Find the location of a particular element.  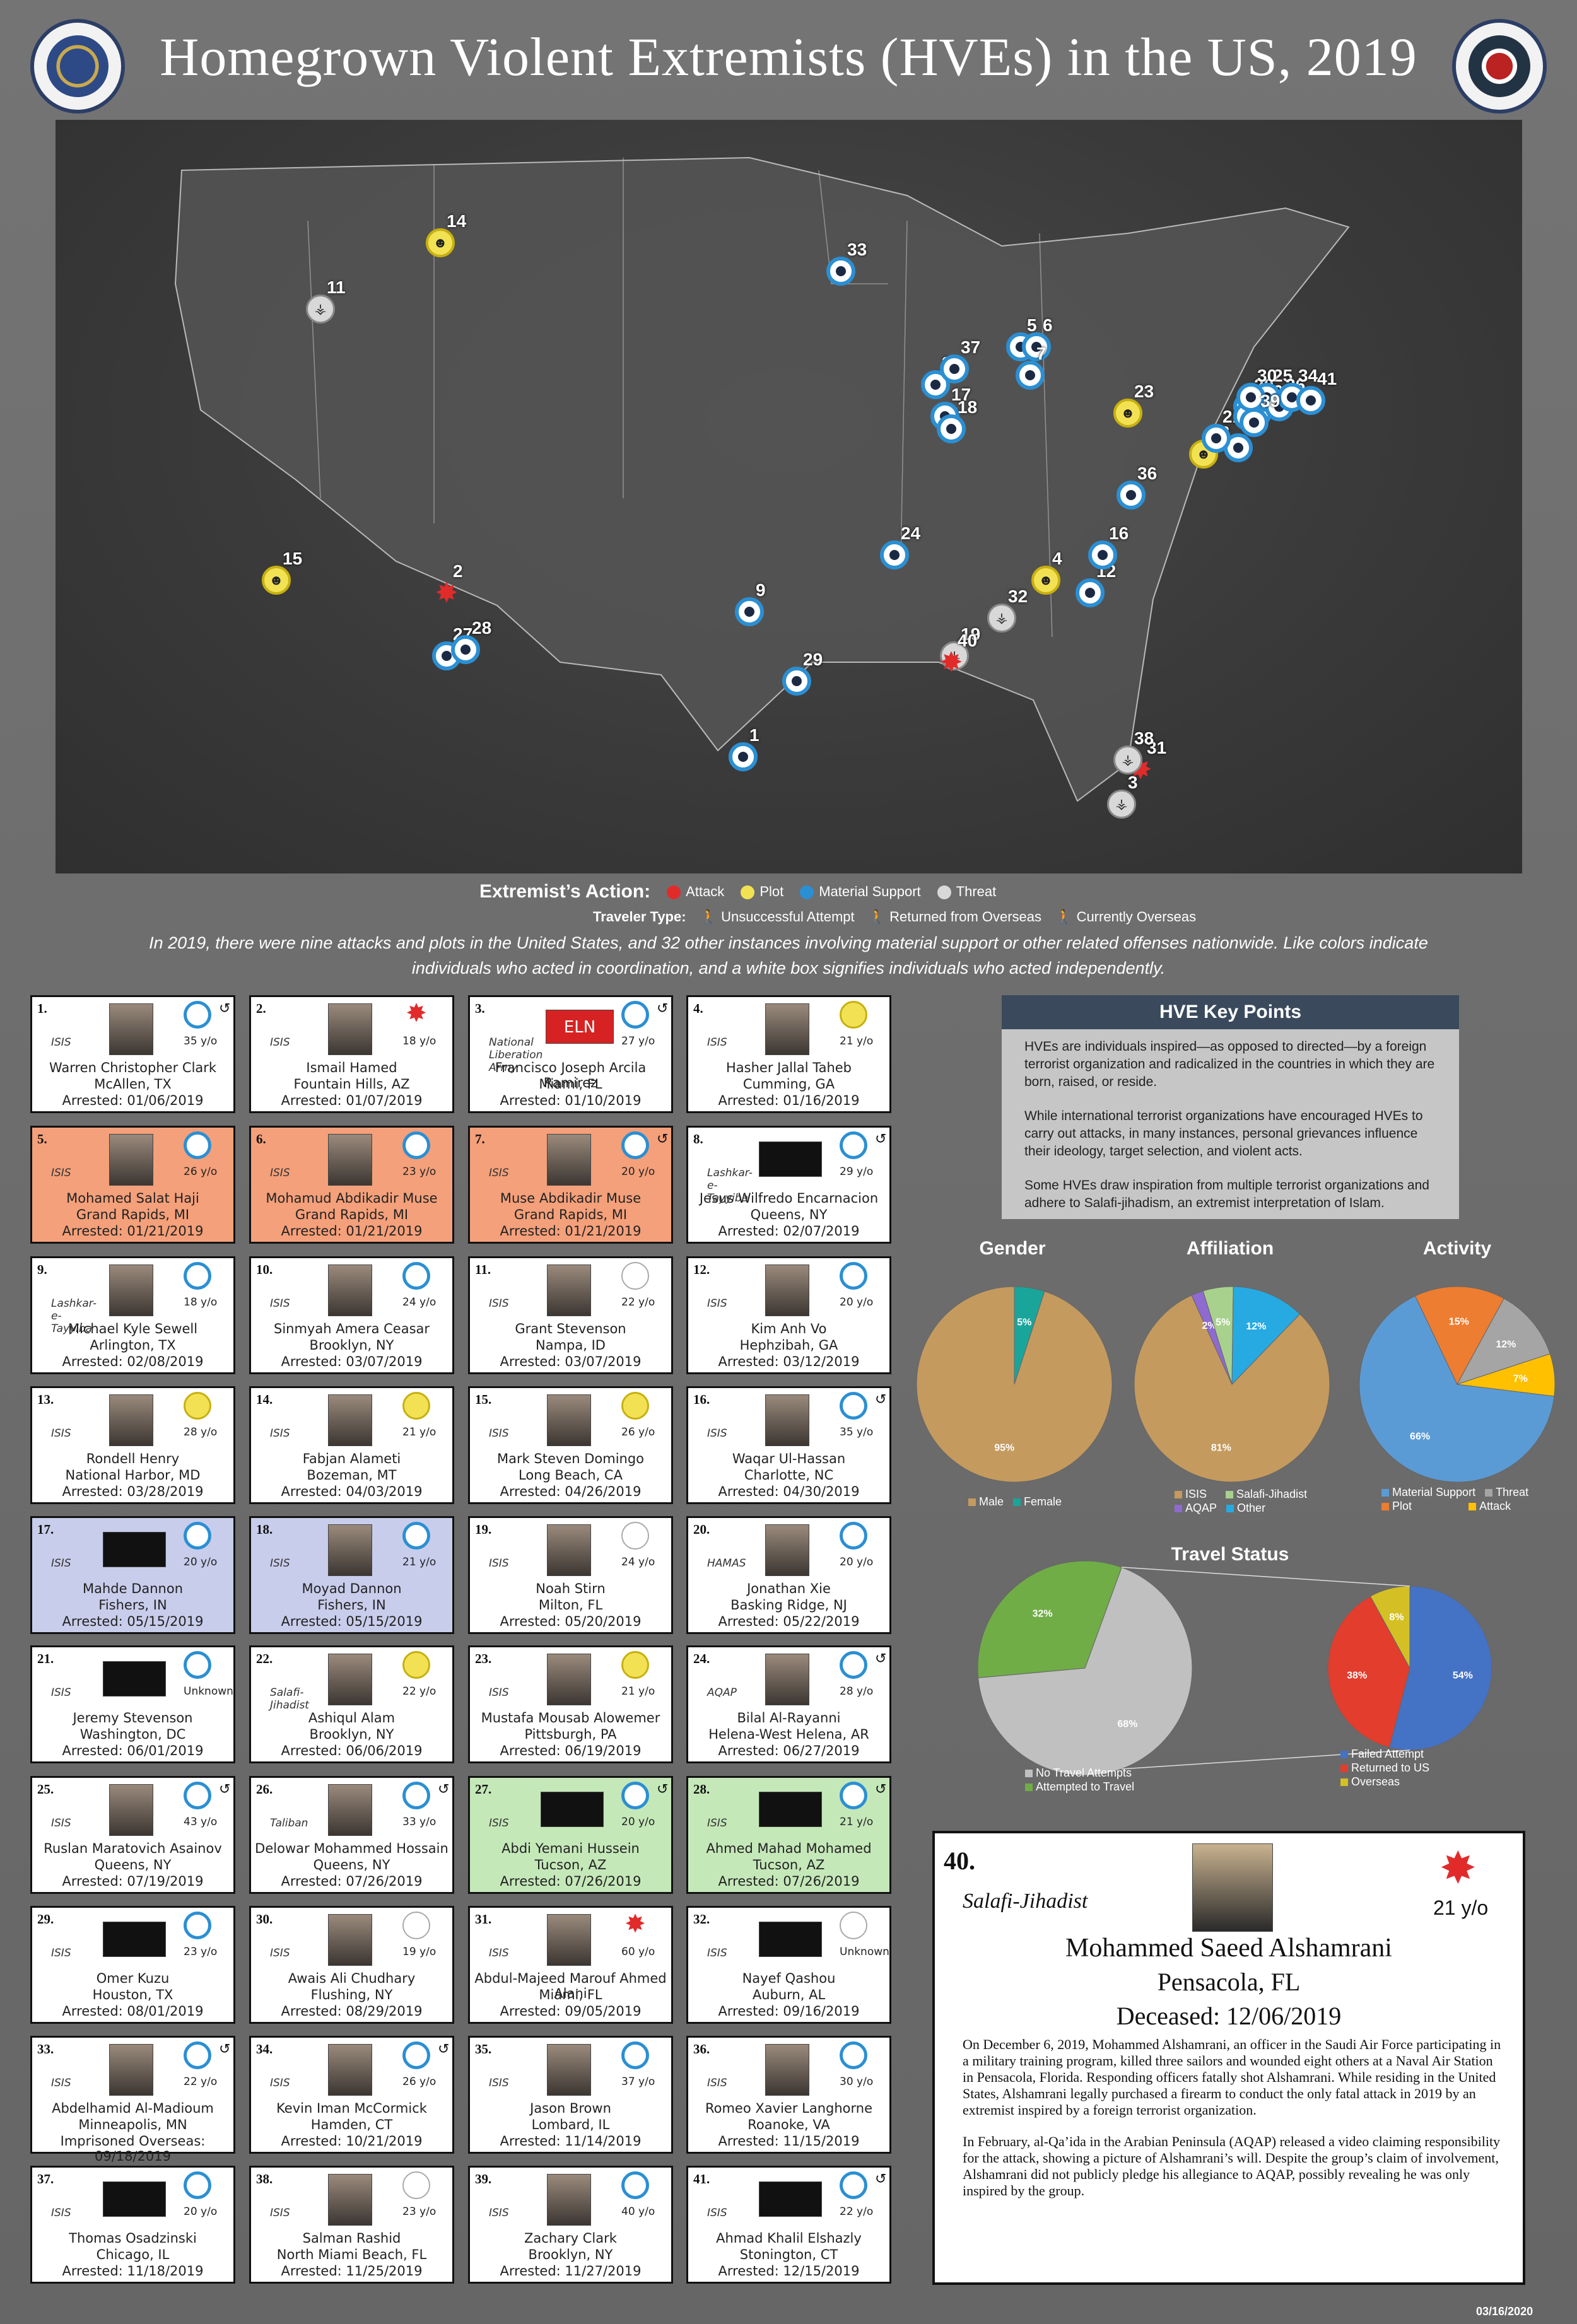

pie-label: 38% is located at coordinates (1357, 1676).